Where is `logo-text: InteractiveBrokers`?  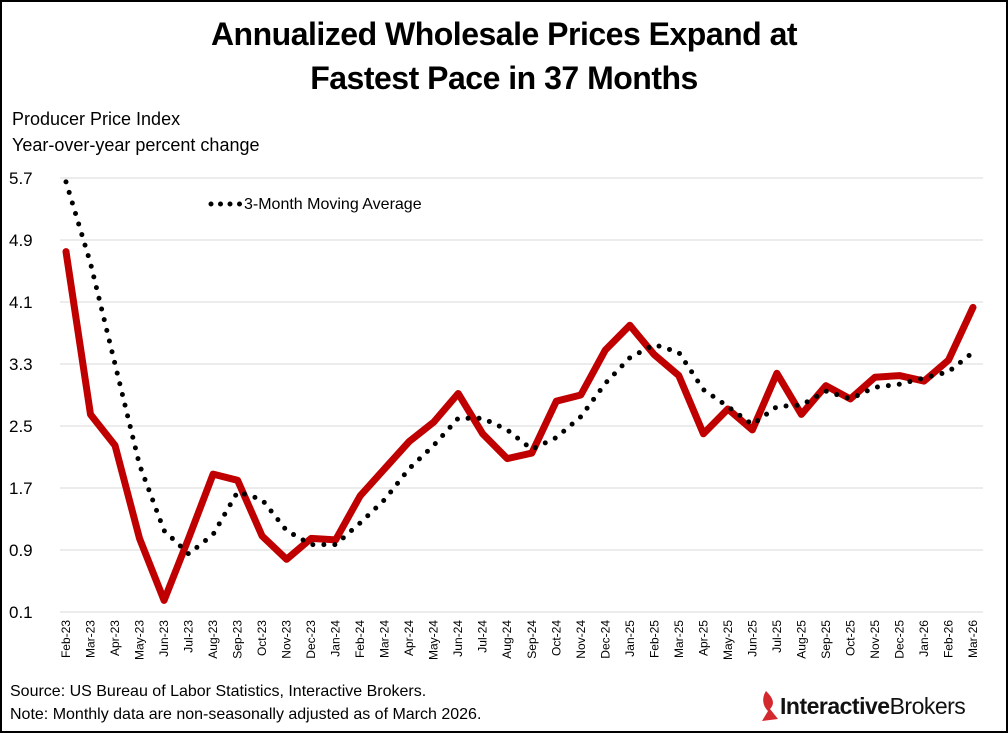
logo-text: InteractiveBrokers is located at coordinates (873, 706).